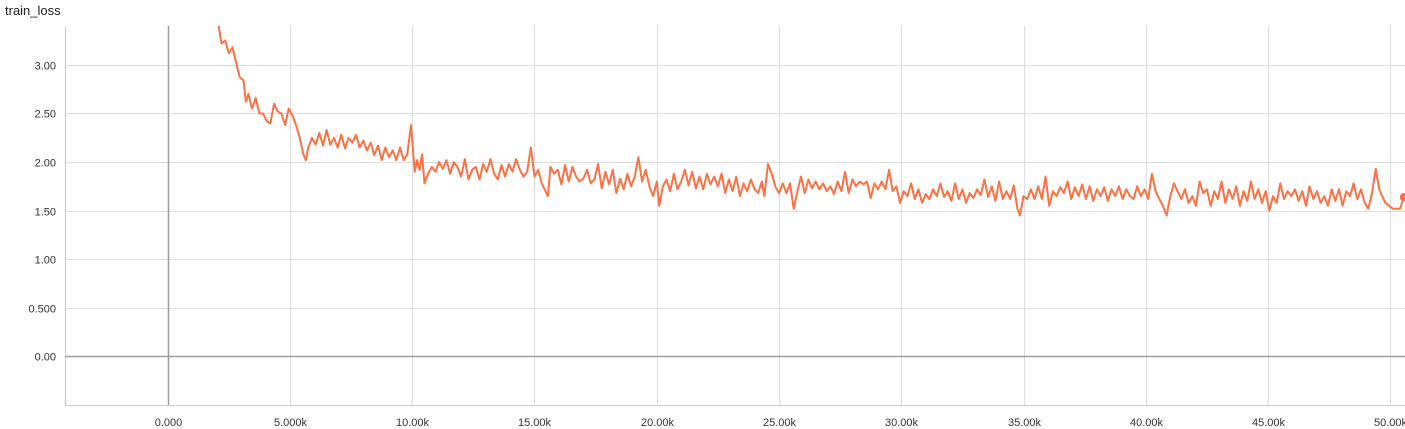 The width and height of the screenshot is (1405, 429). What do you see at coordinates (413, 423) in the screenshot?
I see `x-tick-label: 10.00k` at bounding box center [413, 423].